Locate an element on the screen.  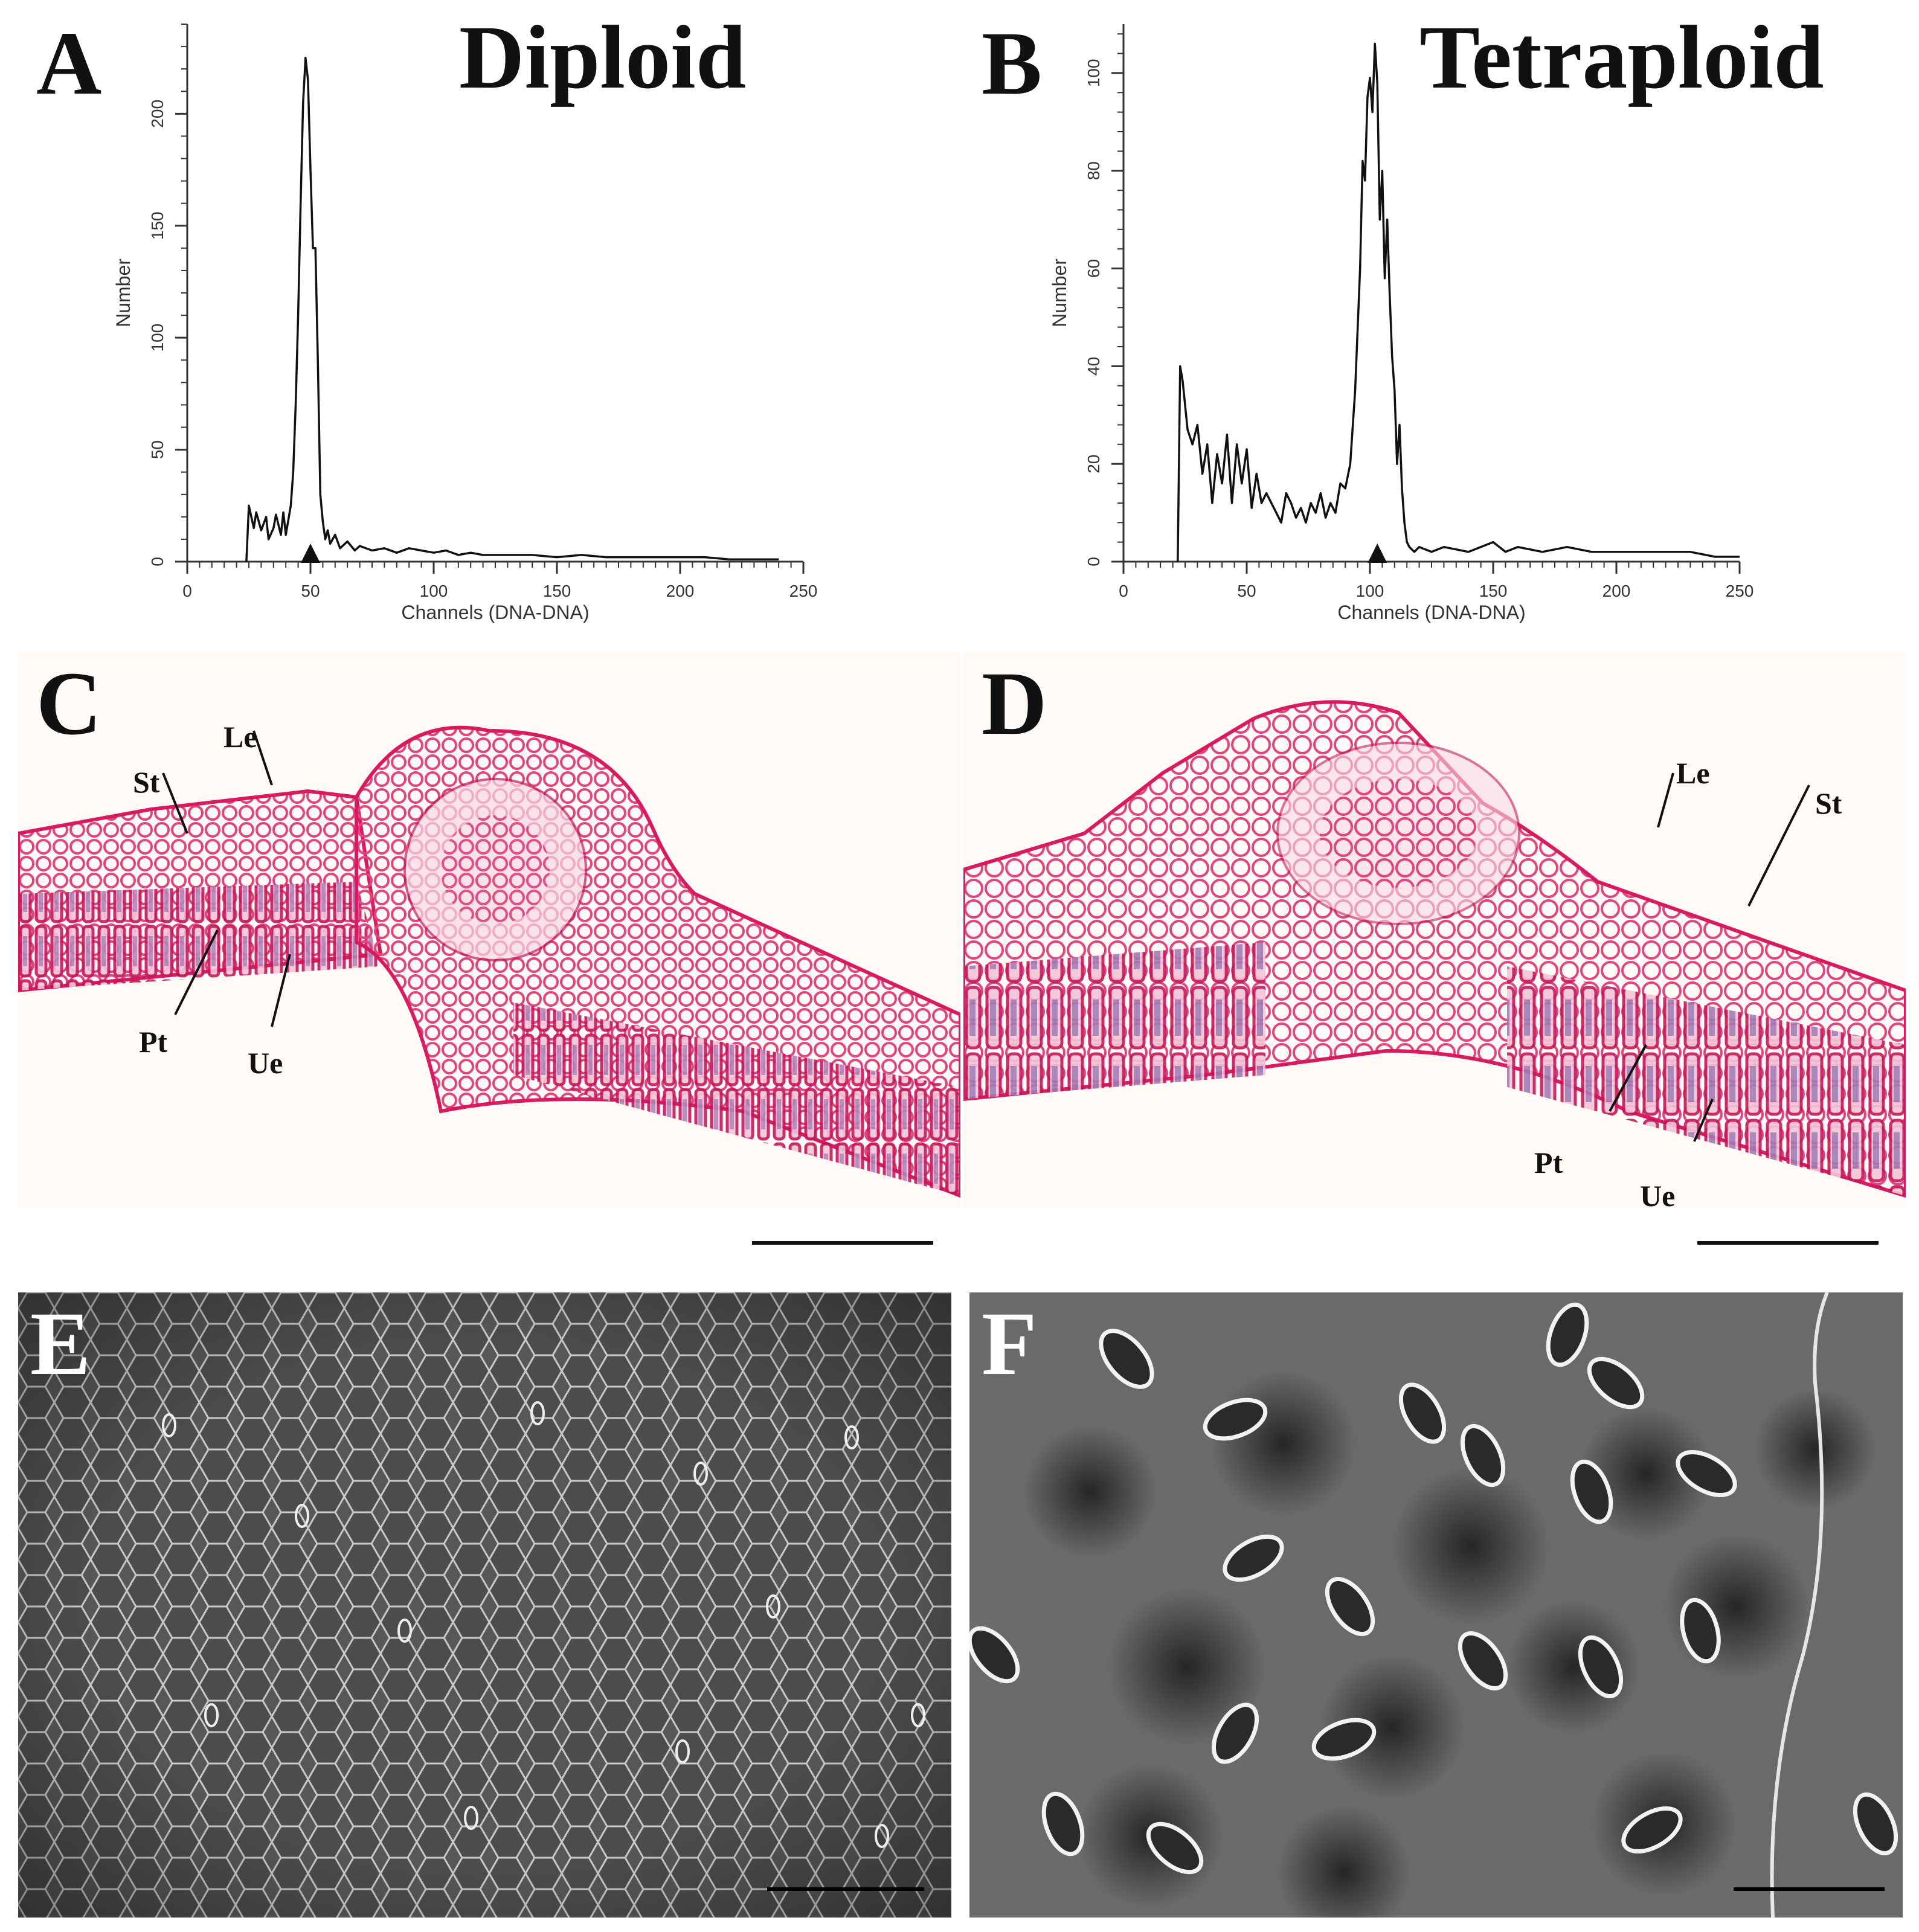
label-lower-epidermis-d: Le is located at coordinates (1693, 773).